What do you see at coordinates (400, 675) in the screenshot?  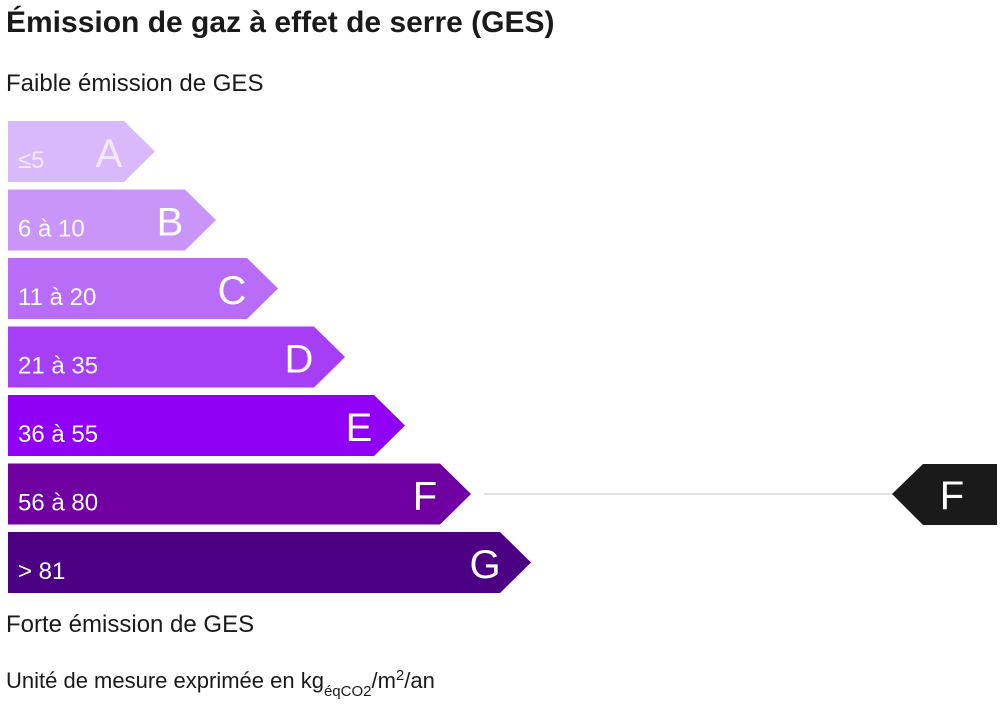 I see `unit-sup: 2` at bounding box center [400, 675].